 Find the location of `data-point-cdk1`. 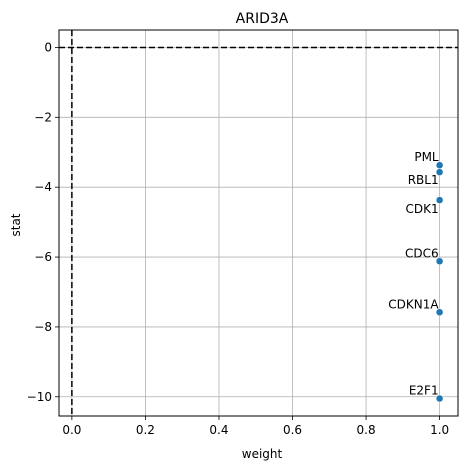

data-point-cdk1 is located at coordinates (439, 200).